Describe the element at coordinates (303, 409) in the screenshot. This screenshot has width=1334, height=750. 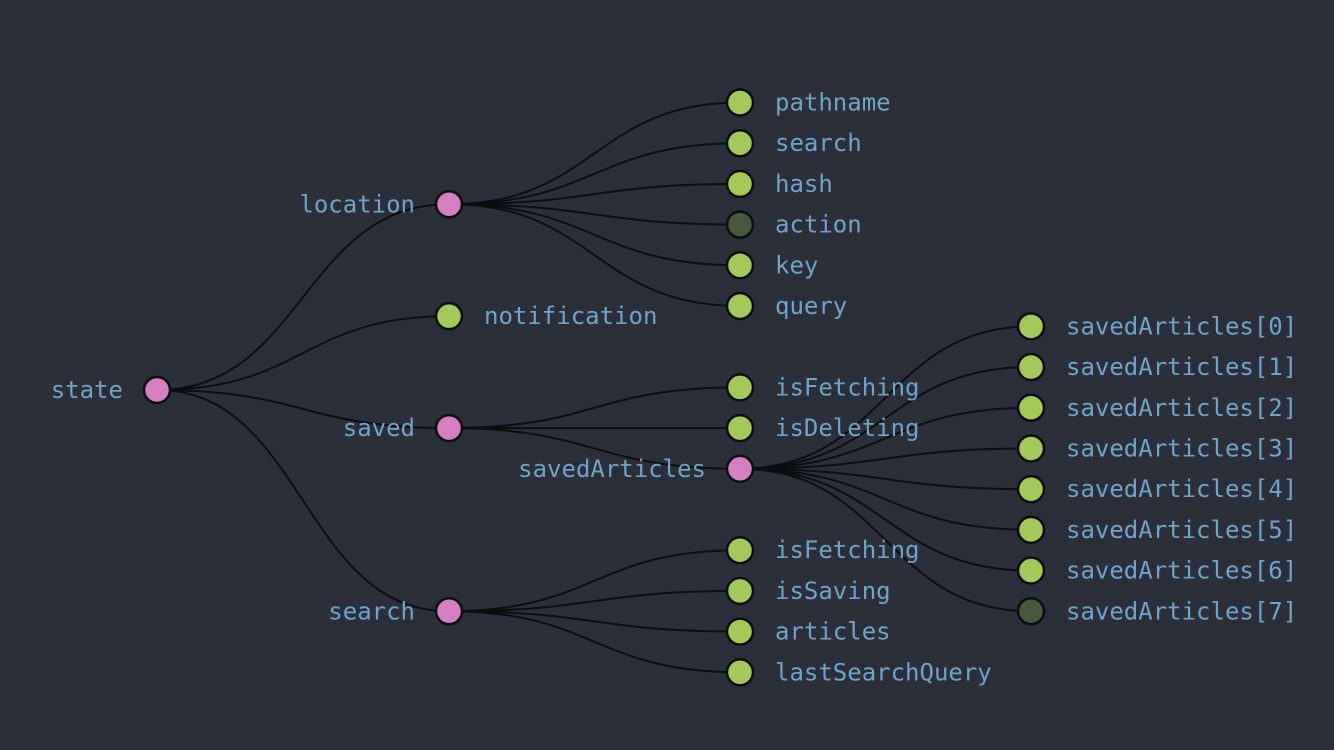
I see `link-state-to-saved` at that location.